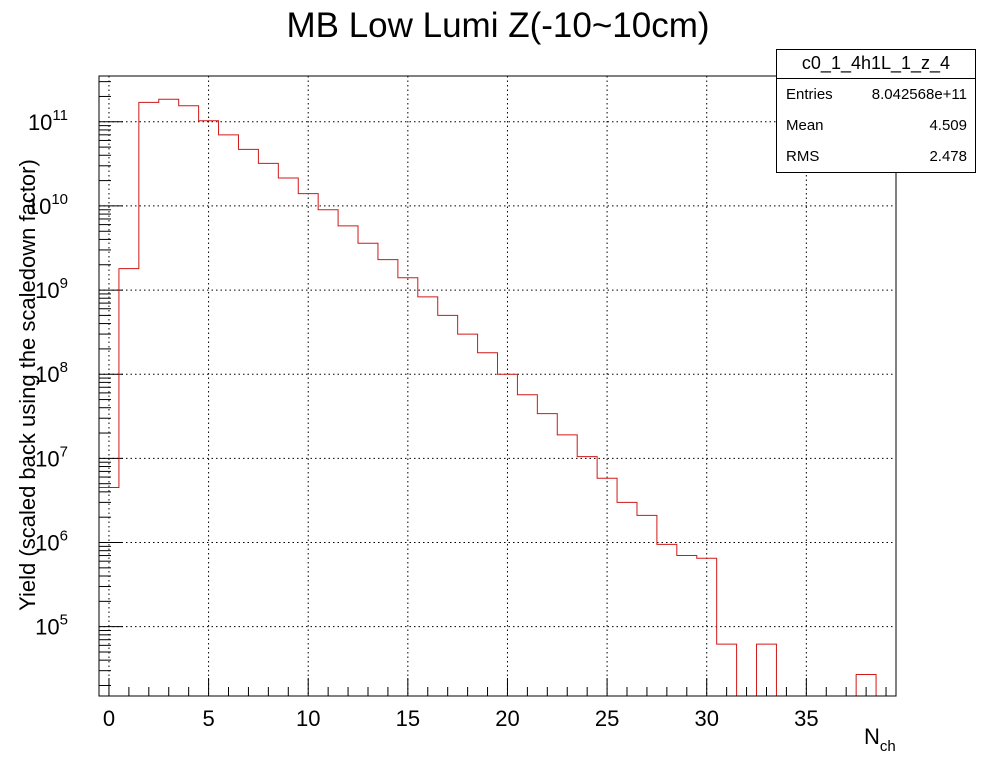  What do you see at coordinates (64, 367) in the screenshot?
I see `y-tick-exponent: 8` at bounding box center [64, 367].